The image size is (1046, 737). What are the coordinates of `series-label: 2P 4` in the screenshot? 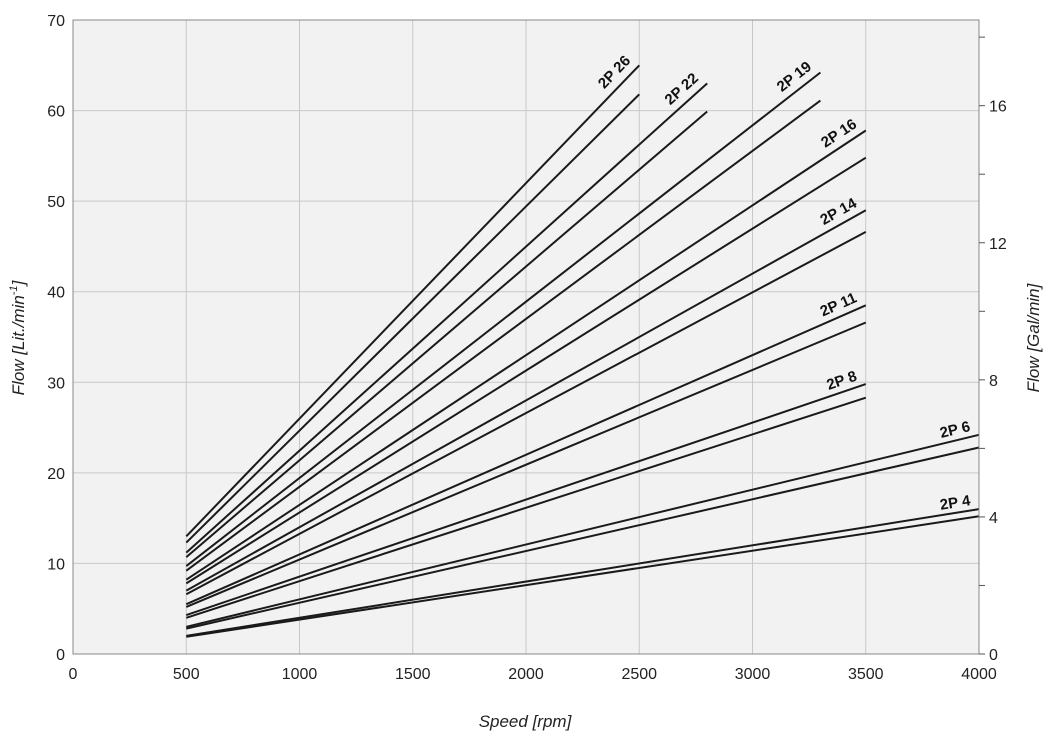 It's located at (956, 503).